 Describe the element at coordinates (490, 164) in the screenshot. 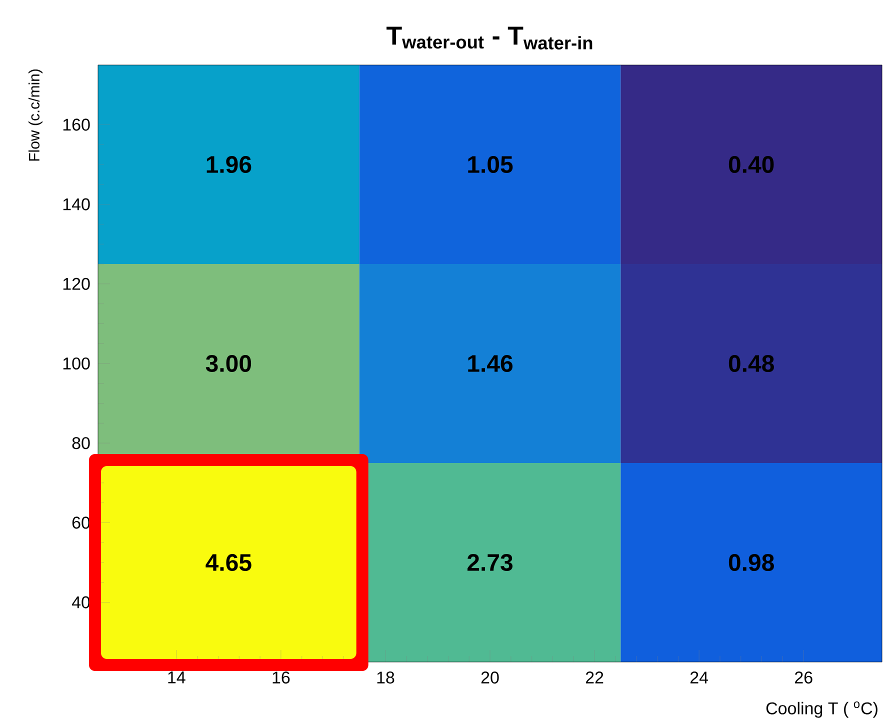

I see `data-label: 1.05` at that location.